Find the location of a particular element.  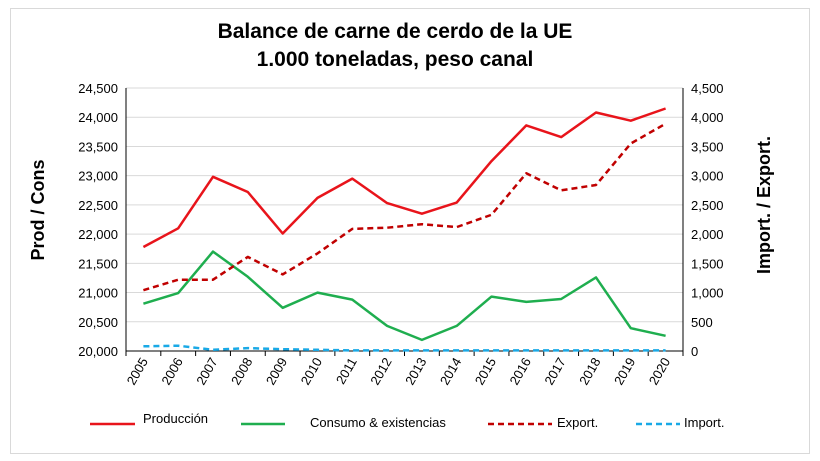

chart-title-line-1: Balance de carne de cerdo de la UE is located at coordinates (395, 31).